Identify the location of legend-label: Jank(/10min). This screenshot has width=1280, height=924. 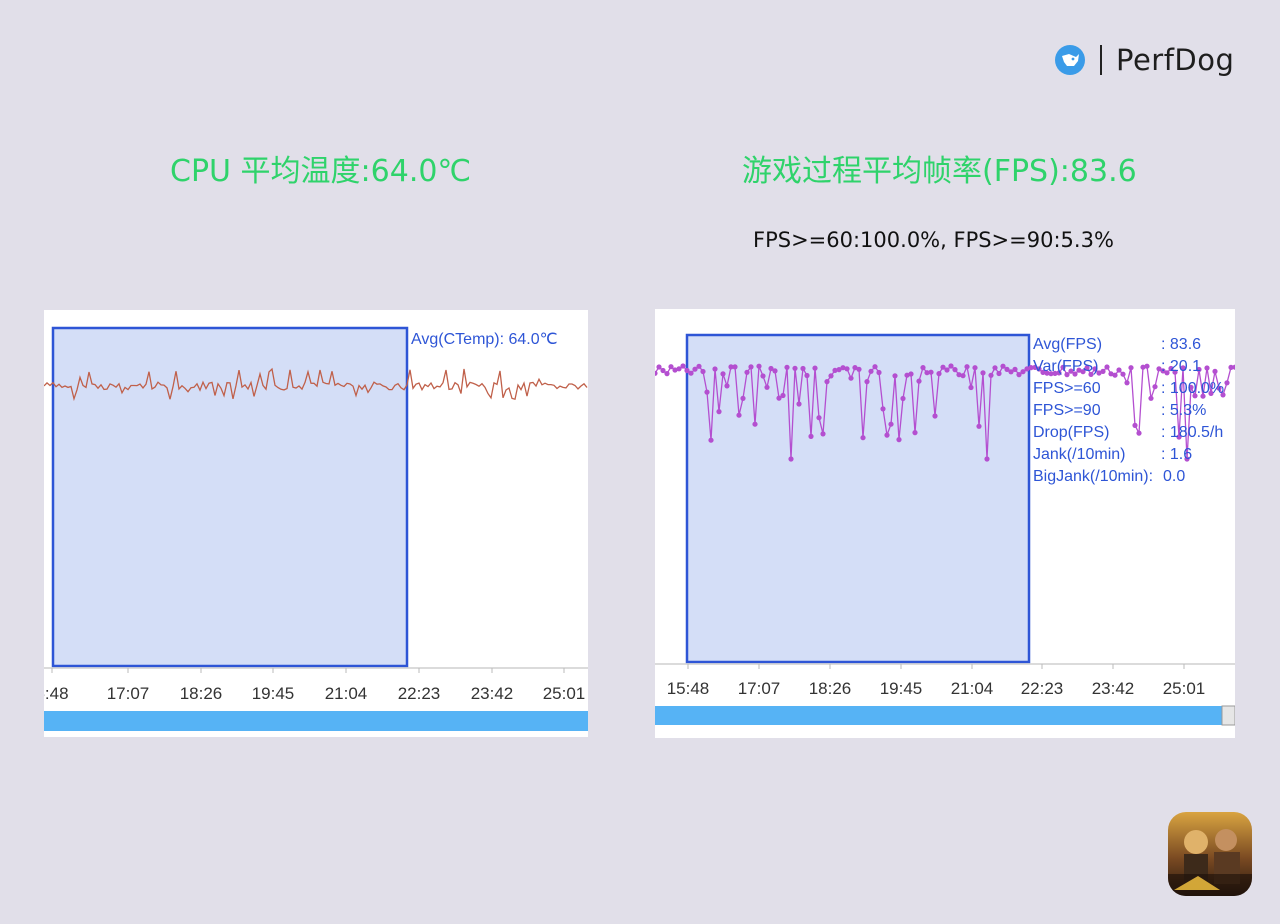
(1079, 454).